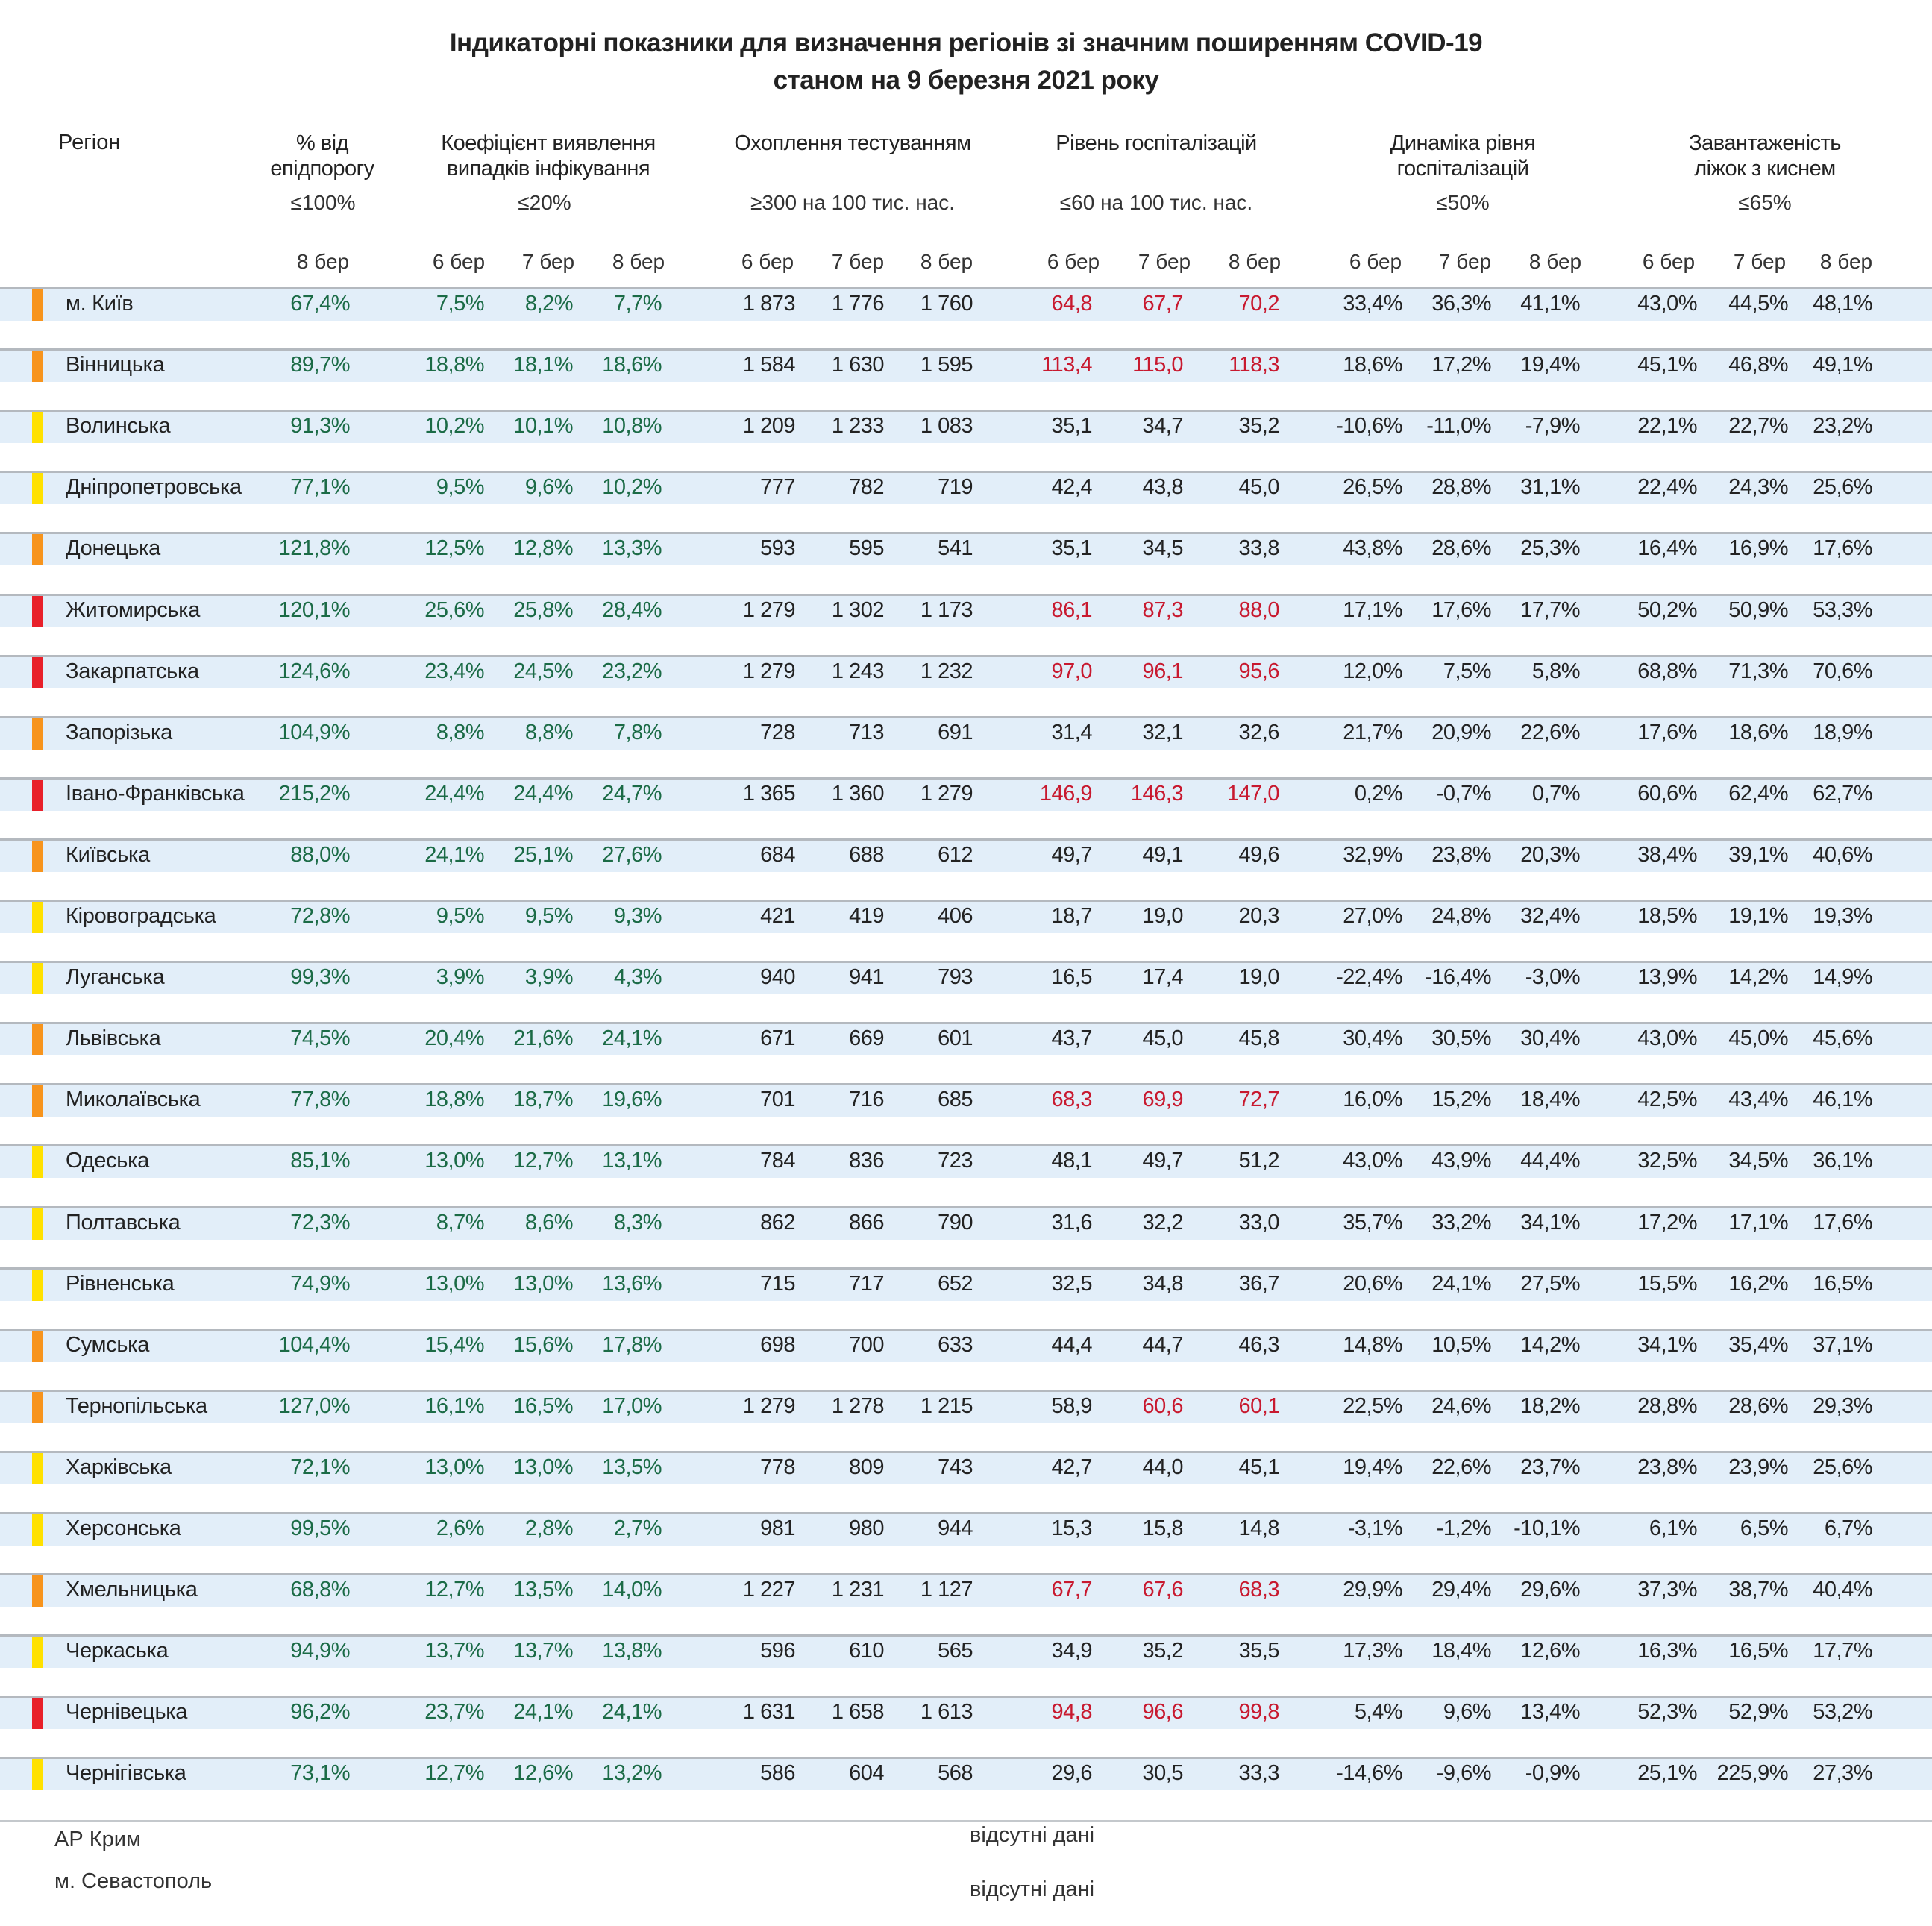  What do you see at coordinates (314, 548) in the screenshot?
I see `cell-epi: 121,8%` at bounding box center [314, 548].